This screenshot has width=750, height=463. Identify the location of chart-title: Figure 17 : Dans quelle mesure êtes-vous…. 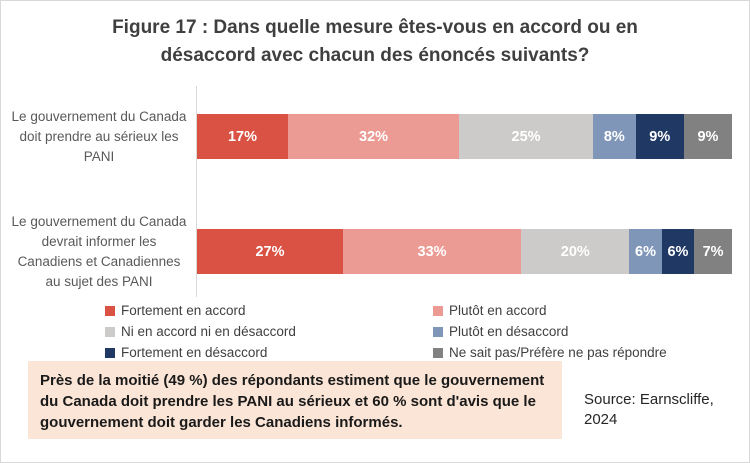
(375, 42).